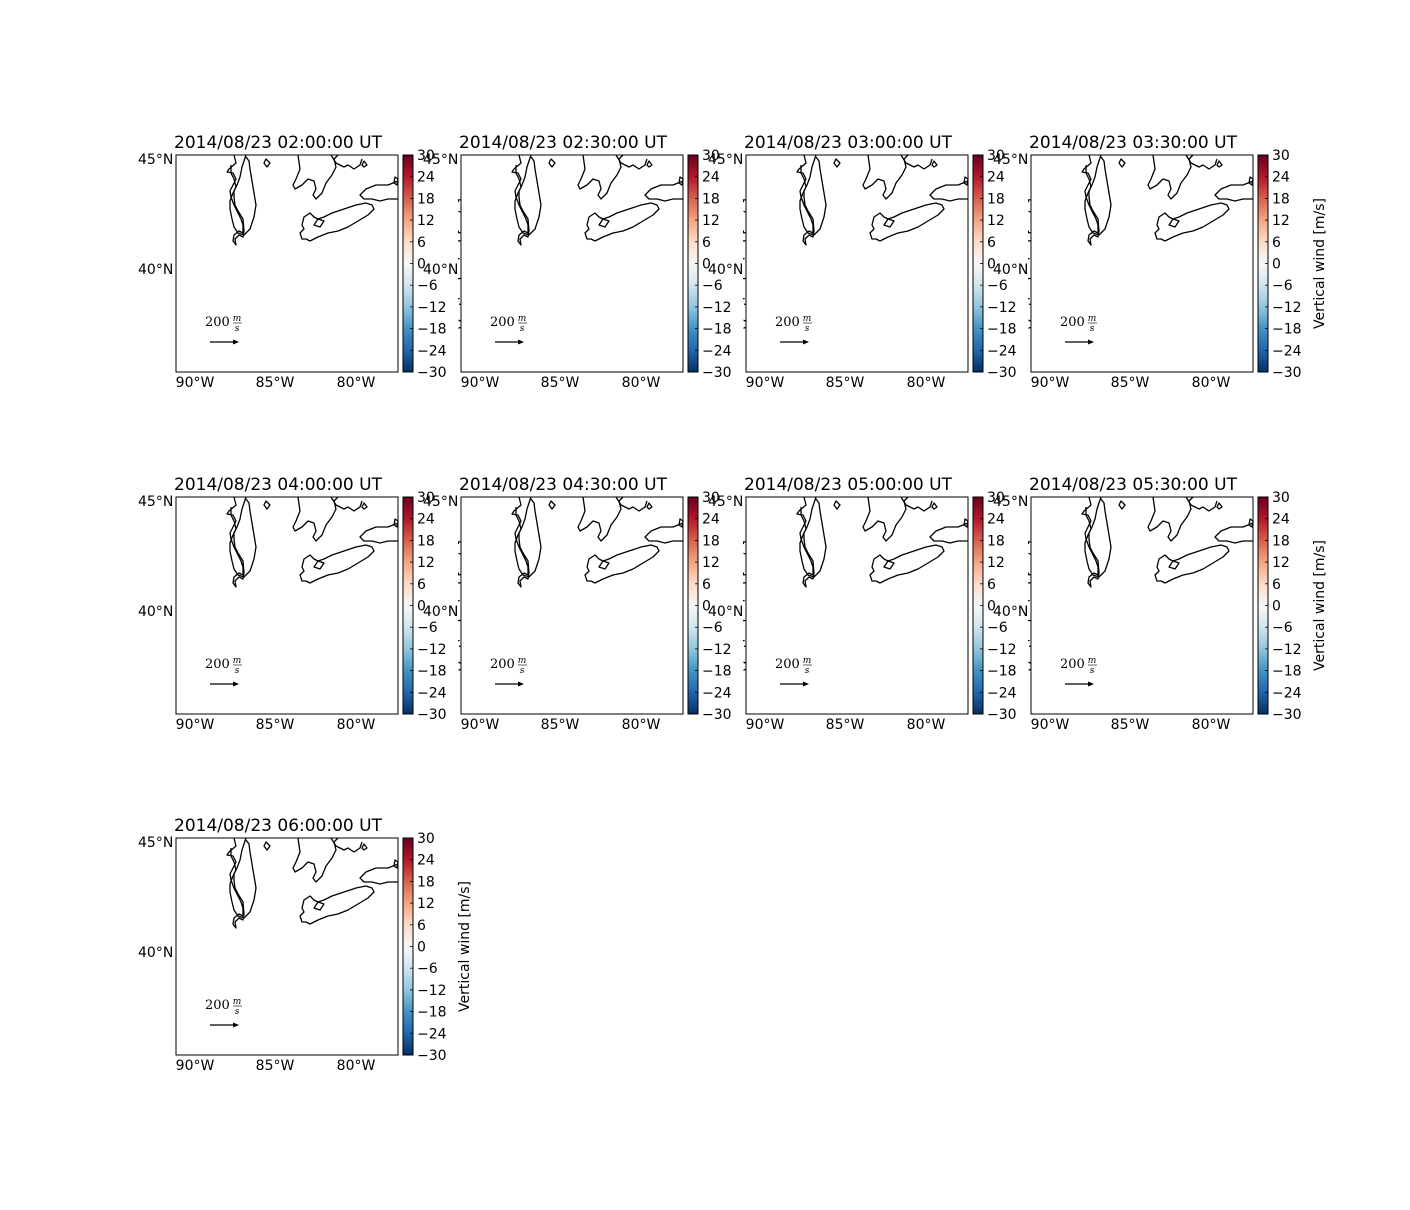 The height and width of the screenshot is (1210, 1410). I want to click on panel-title: 2014/08/23 03:00:00 UT, so click(848, 143).